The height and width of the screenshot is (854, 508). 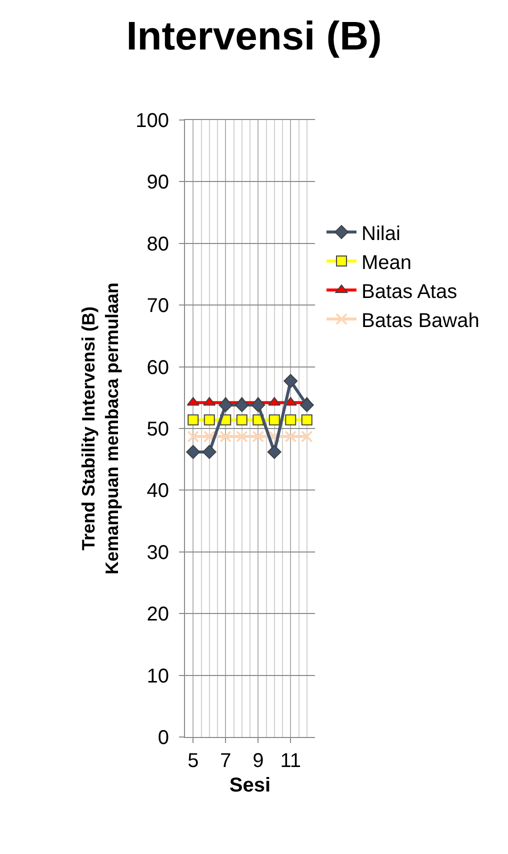 I want to click on y-tick-label: 30, so click(x=157, y=553).